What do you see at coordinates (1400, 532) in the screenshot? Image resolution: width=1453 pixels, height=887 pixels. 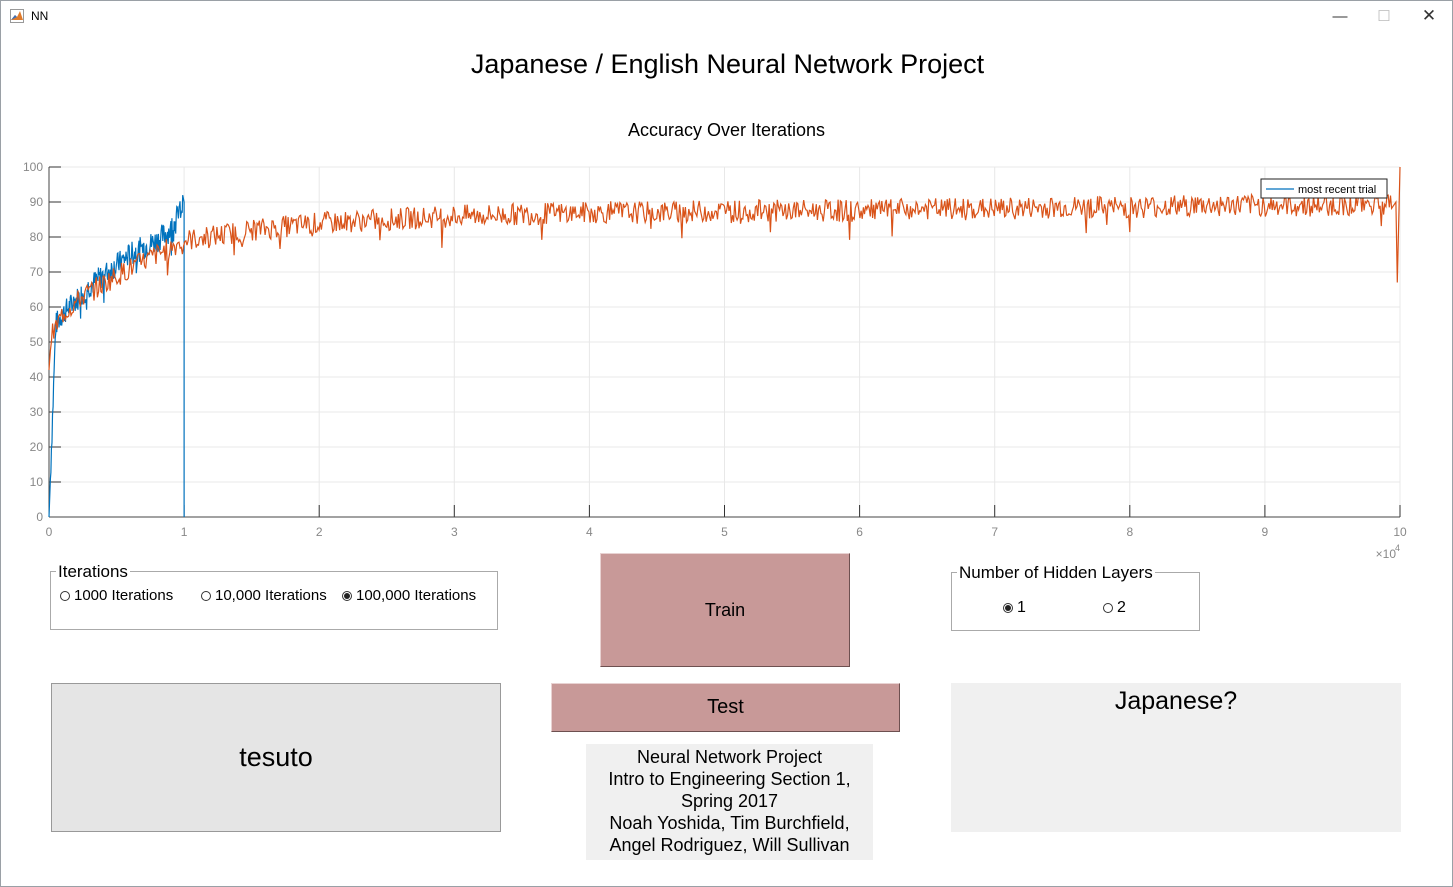 I see `x-tick-label: 10` at bounding box center [1400, 532].